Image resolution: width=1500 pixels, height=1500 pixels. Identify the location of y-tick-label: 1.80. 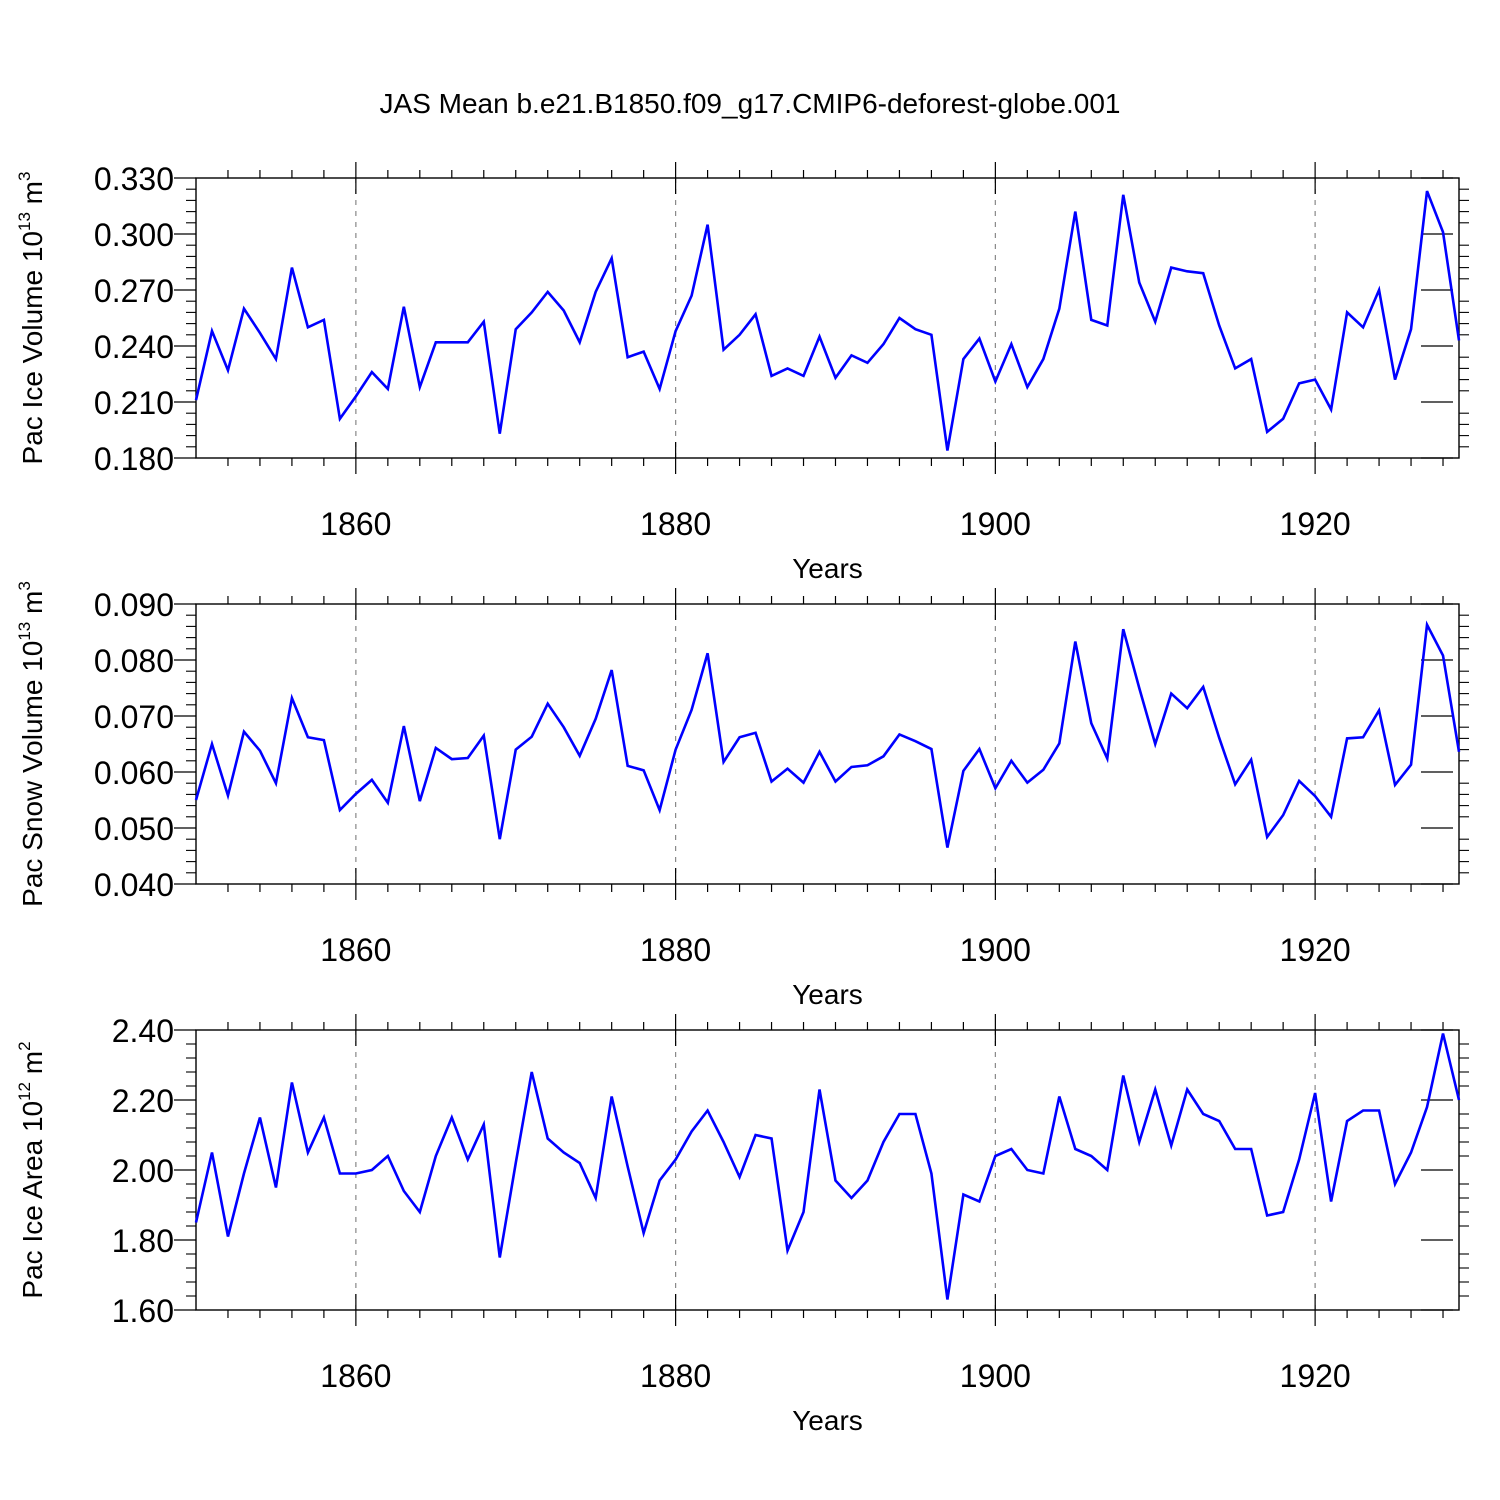
(143, 1241).